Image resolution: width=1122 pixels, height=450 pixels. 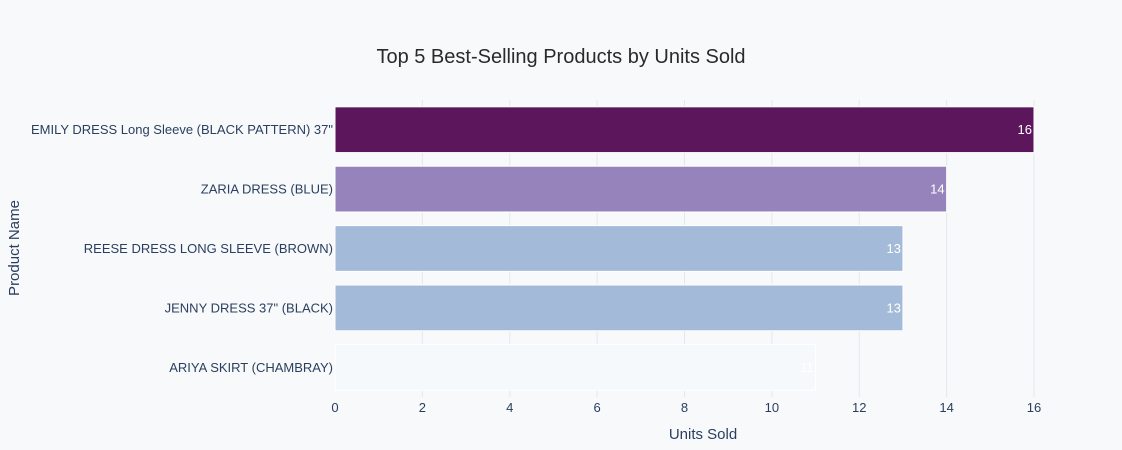 I want to click on y-tick-label: REESE DRESS LONG SLEEVE (BROWN), so click(x=208, y=248).